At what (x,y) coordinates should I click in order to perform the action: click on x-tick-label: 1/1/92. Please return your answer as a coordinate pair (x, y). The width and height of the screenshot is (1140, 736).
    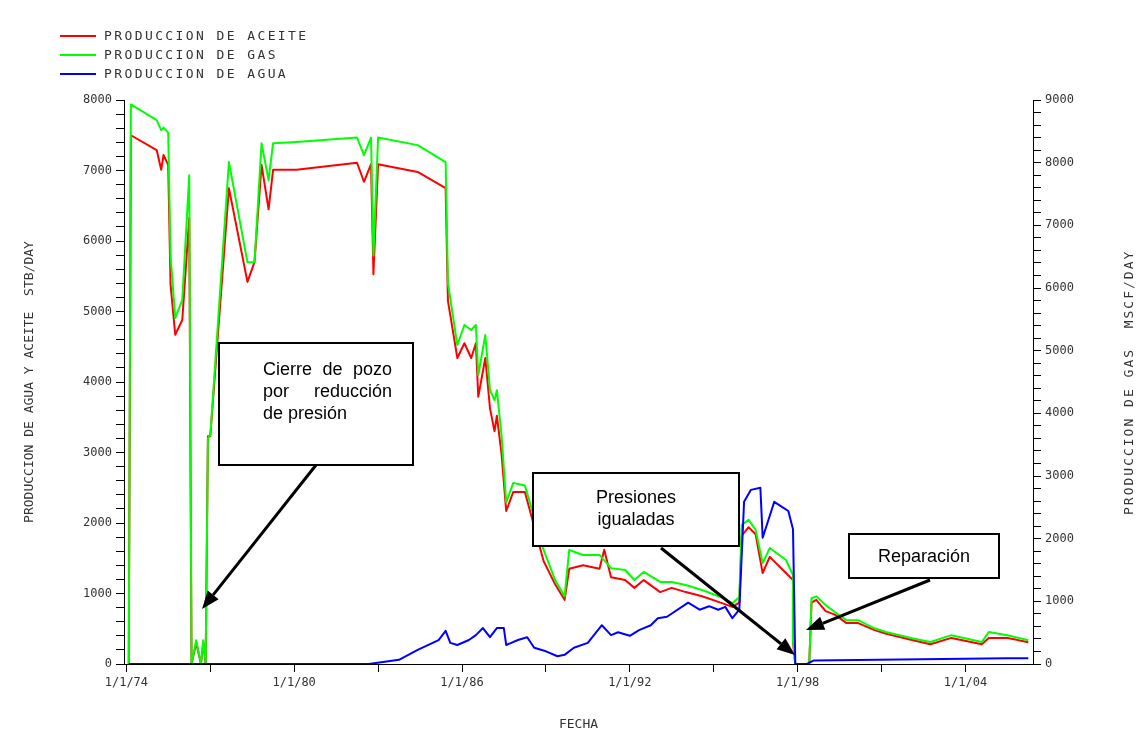
    Looking at the image, I should click on (630, 682).